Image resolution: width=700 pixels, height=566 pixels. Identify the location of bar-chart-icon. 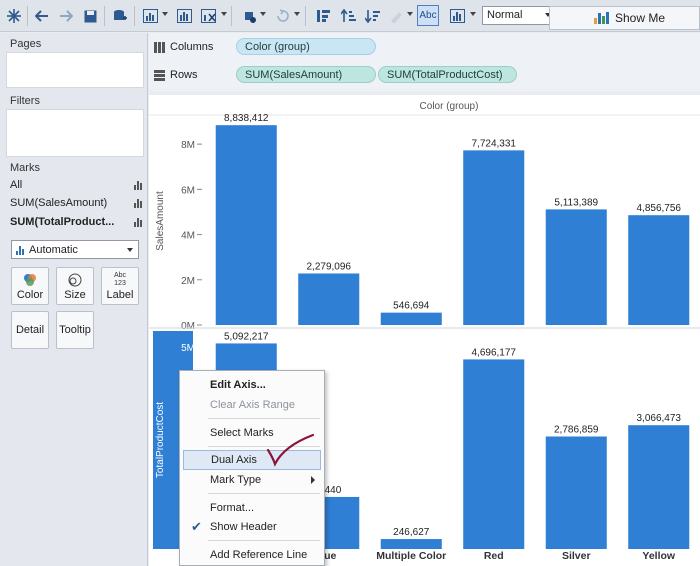
(601, 18).